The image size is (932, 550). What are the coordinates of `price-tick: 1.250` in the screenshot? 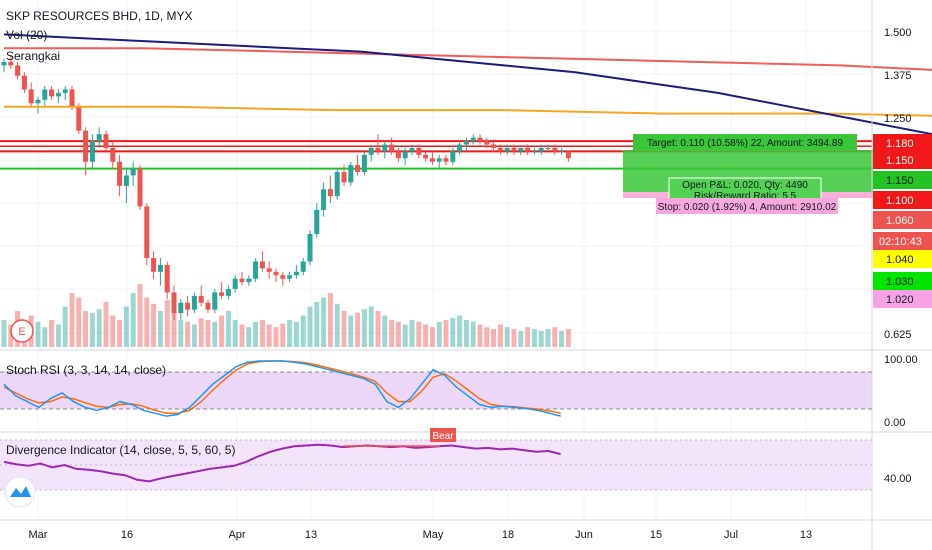 It's located at (898, 119).